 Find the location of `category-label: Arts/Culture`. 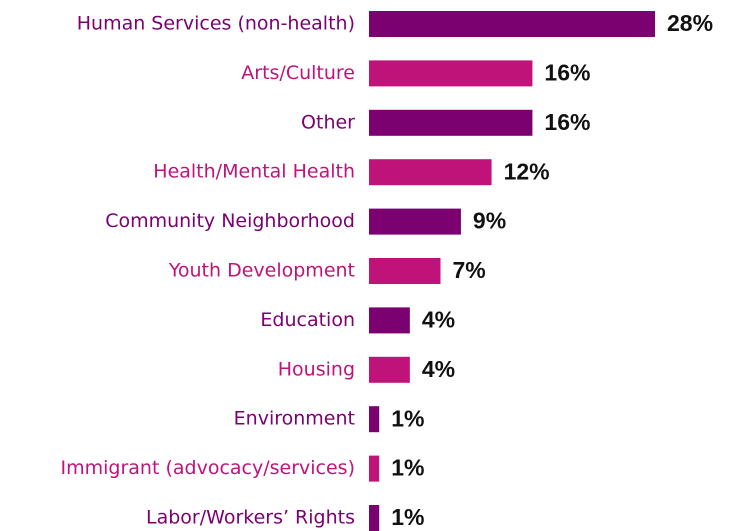

category-label: Arts/Culture is located at coordinates (298, 73).